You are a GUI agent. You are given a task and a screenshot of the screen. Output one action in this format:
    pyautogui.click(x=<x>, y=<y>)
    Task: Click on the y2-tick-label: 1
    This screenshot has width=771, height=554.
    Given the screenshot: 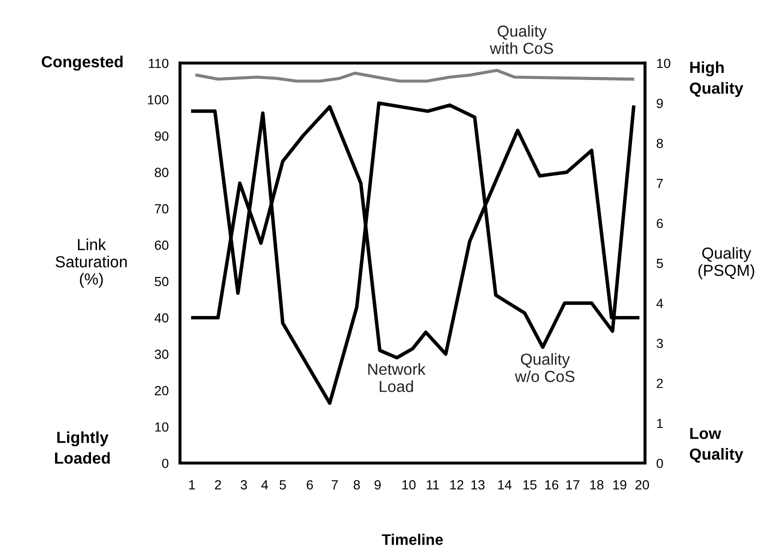 What is the action you would take?
    pyautogui.click(x=660, y=423)
    